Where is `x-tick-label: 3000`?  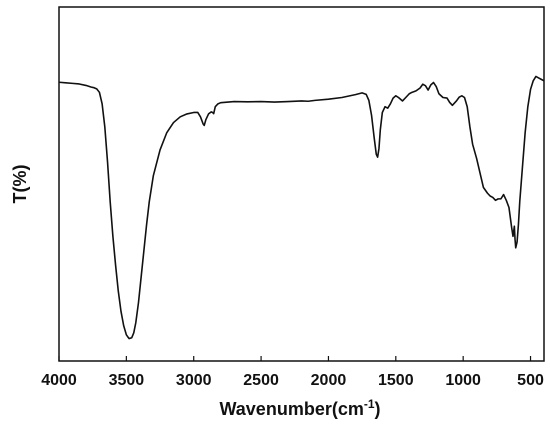 x-tick-label: 3000 is located at coordinates (194, 380).